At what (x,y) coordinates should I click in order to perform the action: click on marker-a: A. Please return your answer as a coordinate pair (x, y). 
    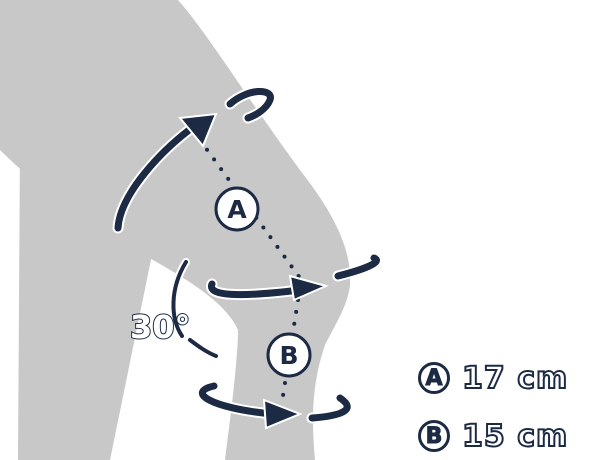
    Looking at the image, I should click on (237, 209).